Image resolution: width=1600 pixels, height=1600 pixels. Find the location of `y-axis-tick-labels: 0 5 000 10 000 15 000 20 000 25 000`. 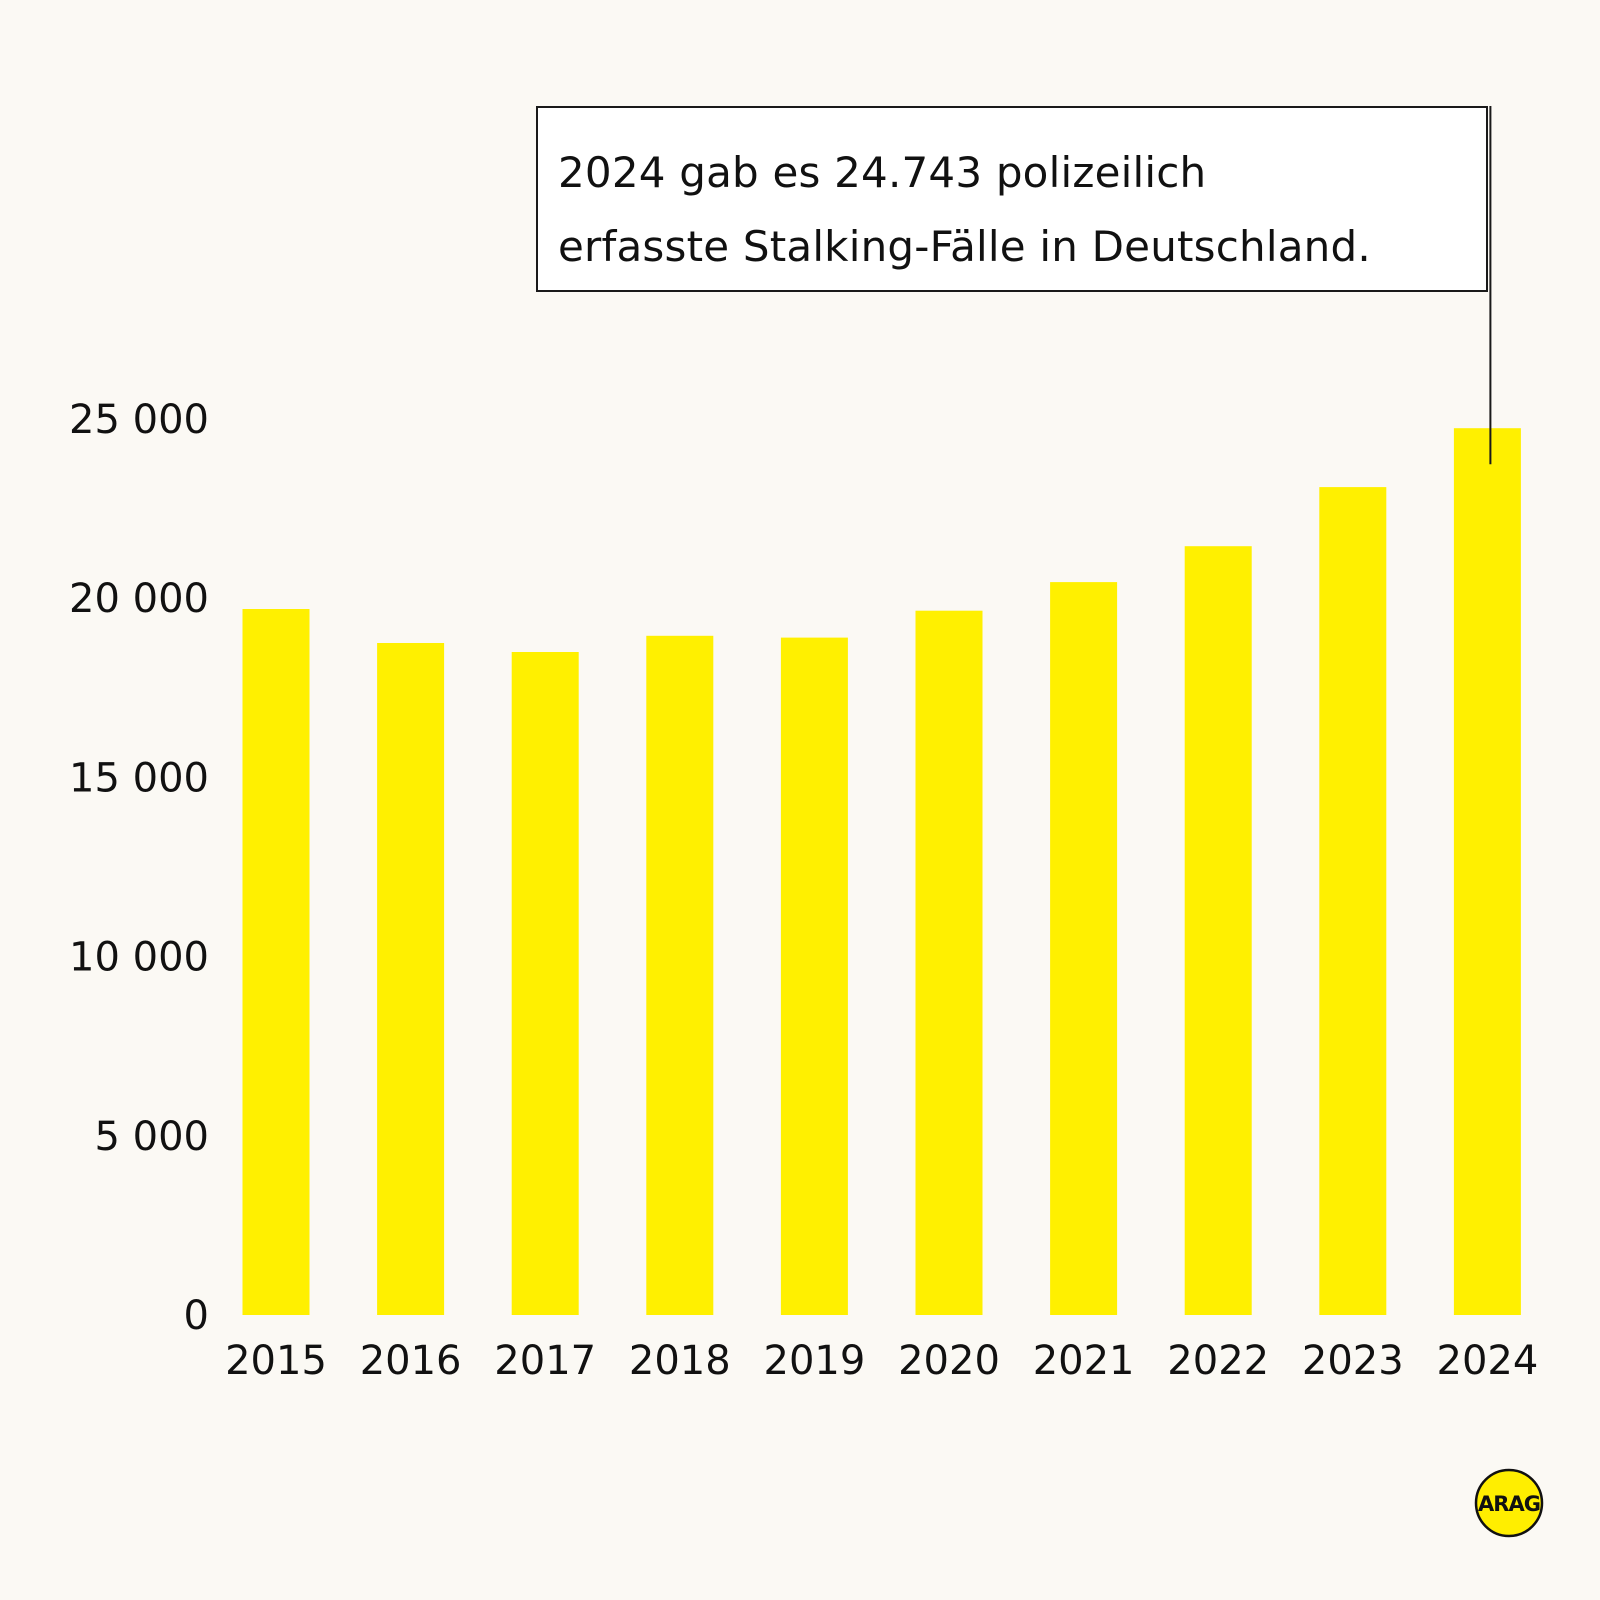

y-axis-tick-labels: 0 5 000 10 000 15 000 20 000 25 000 is located at coordinates (139, 868).